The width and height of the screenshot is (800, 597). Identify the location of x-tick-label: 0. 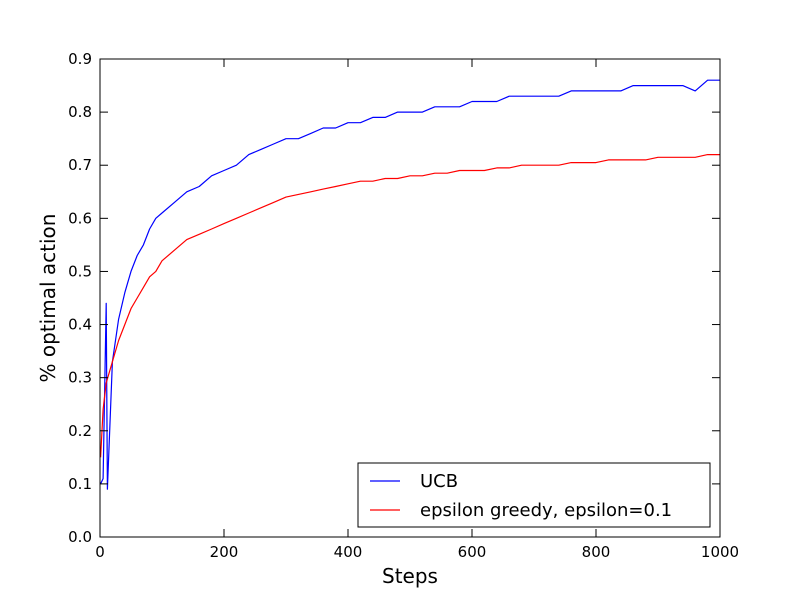
(100, 552).